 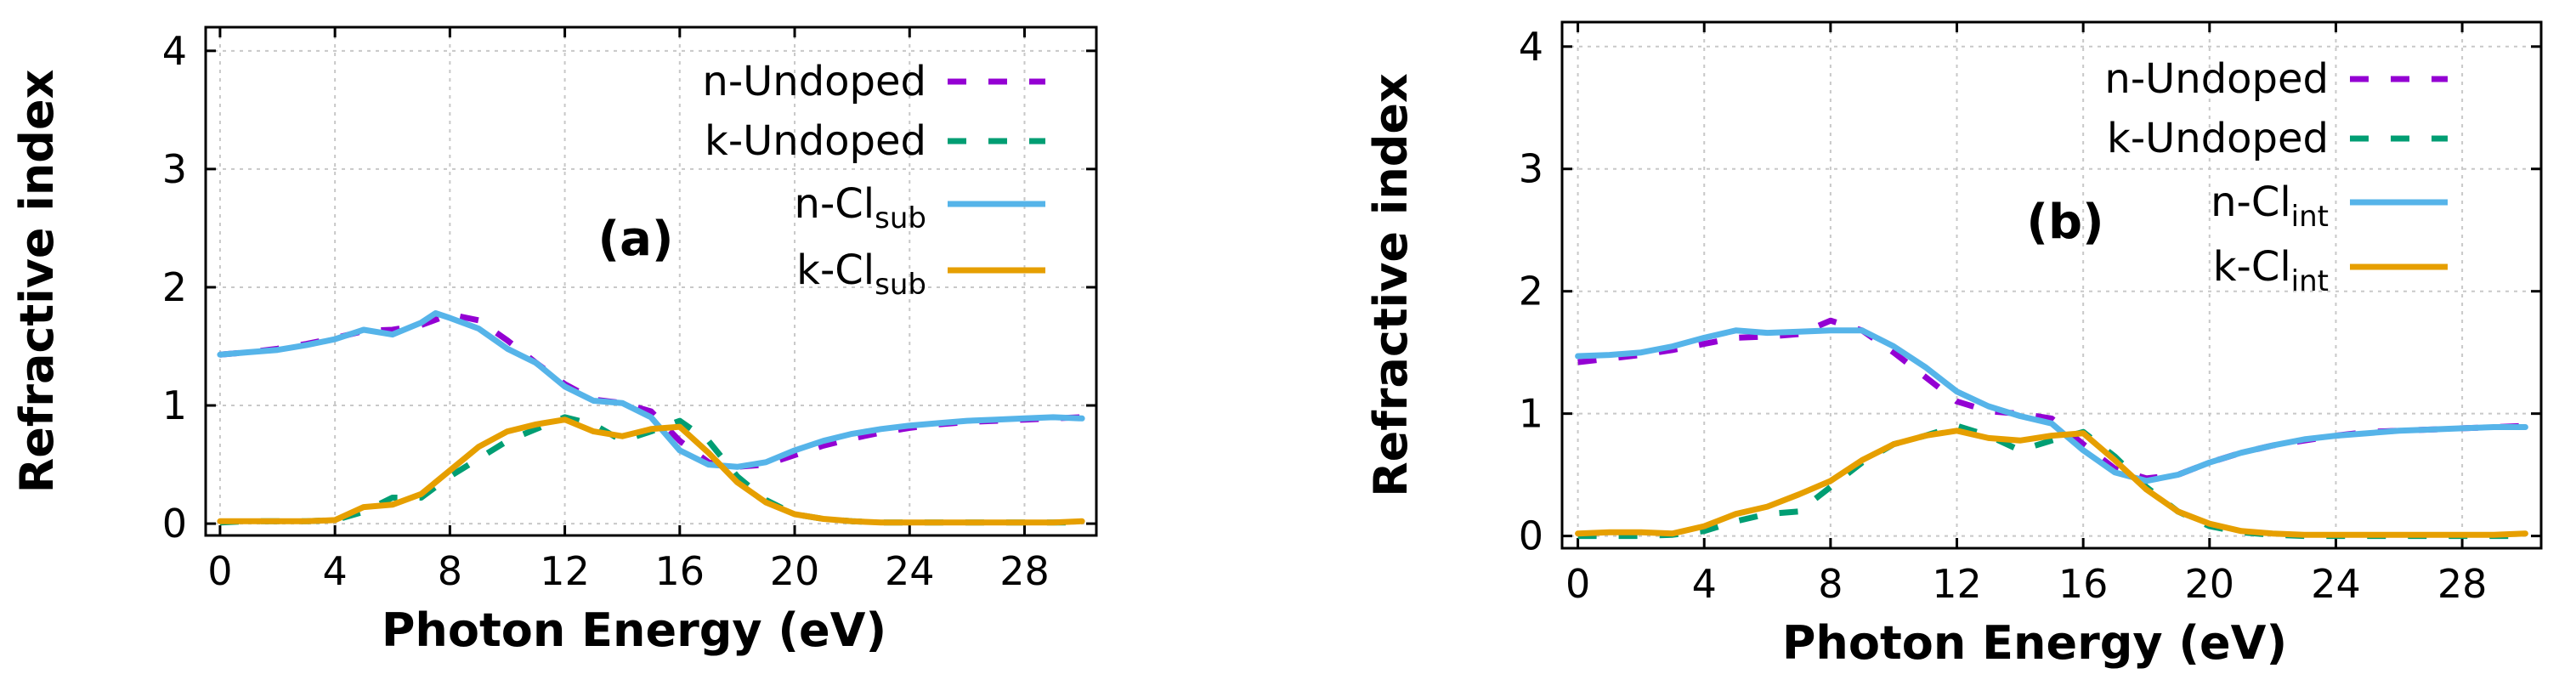 I want to click on legend-label: n-Clsub, so click(x=860, y=207).